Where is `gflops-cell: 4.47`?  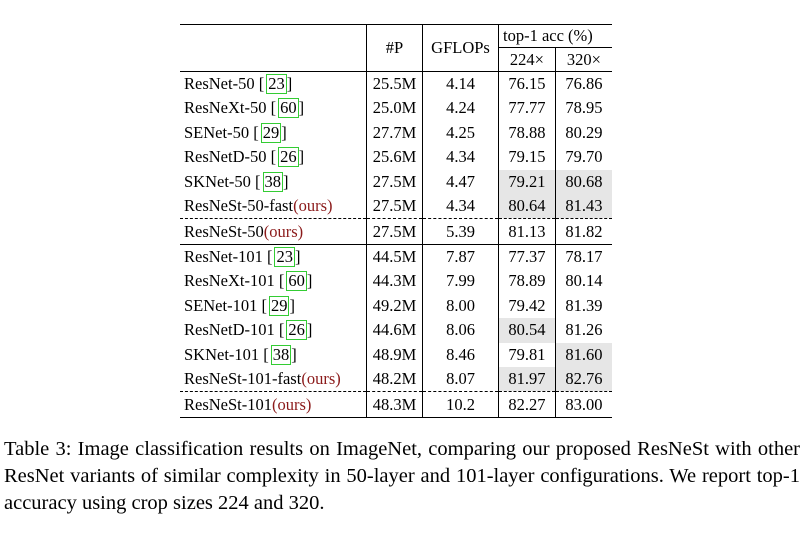
gflops-cell: 4.47 is located at coordinates (460, 181).